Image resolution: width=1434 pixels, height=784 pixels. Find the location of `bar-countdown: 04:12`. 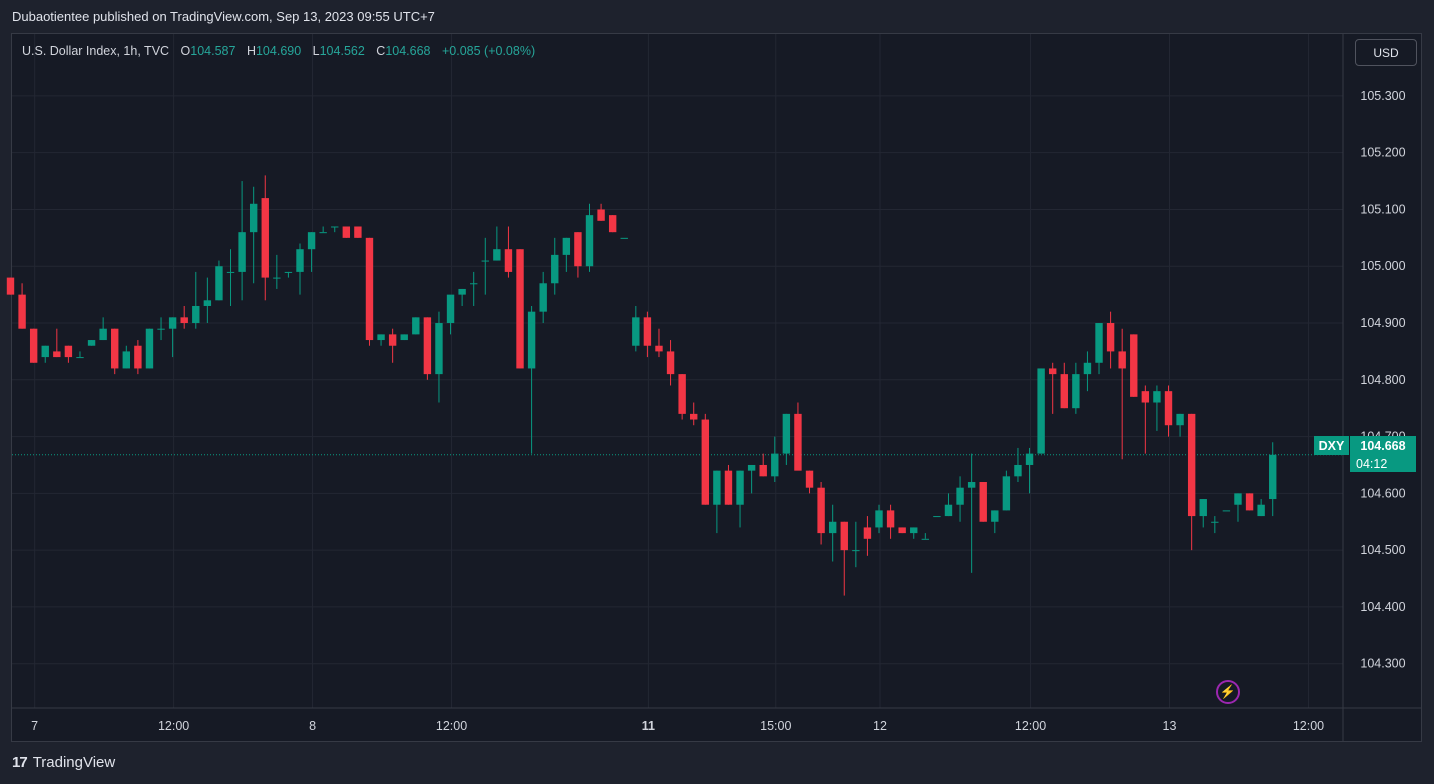

bar-countdown: 04:12 is located at coordinates (1383, 463).